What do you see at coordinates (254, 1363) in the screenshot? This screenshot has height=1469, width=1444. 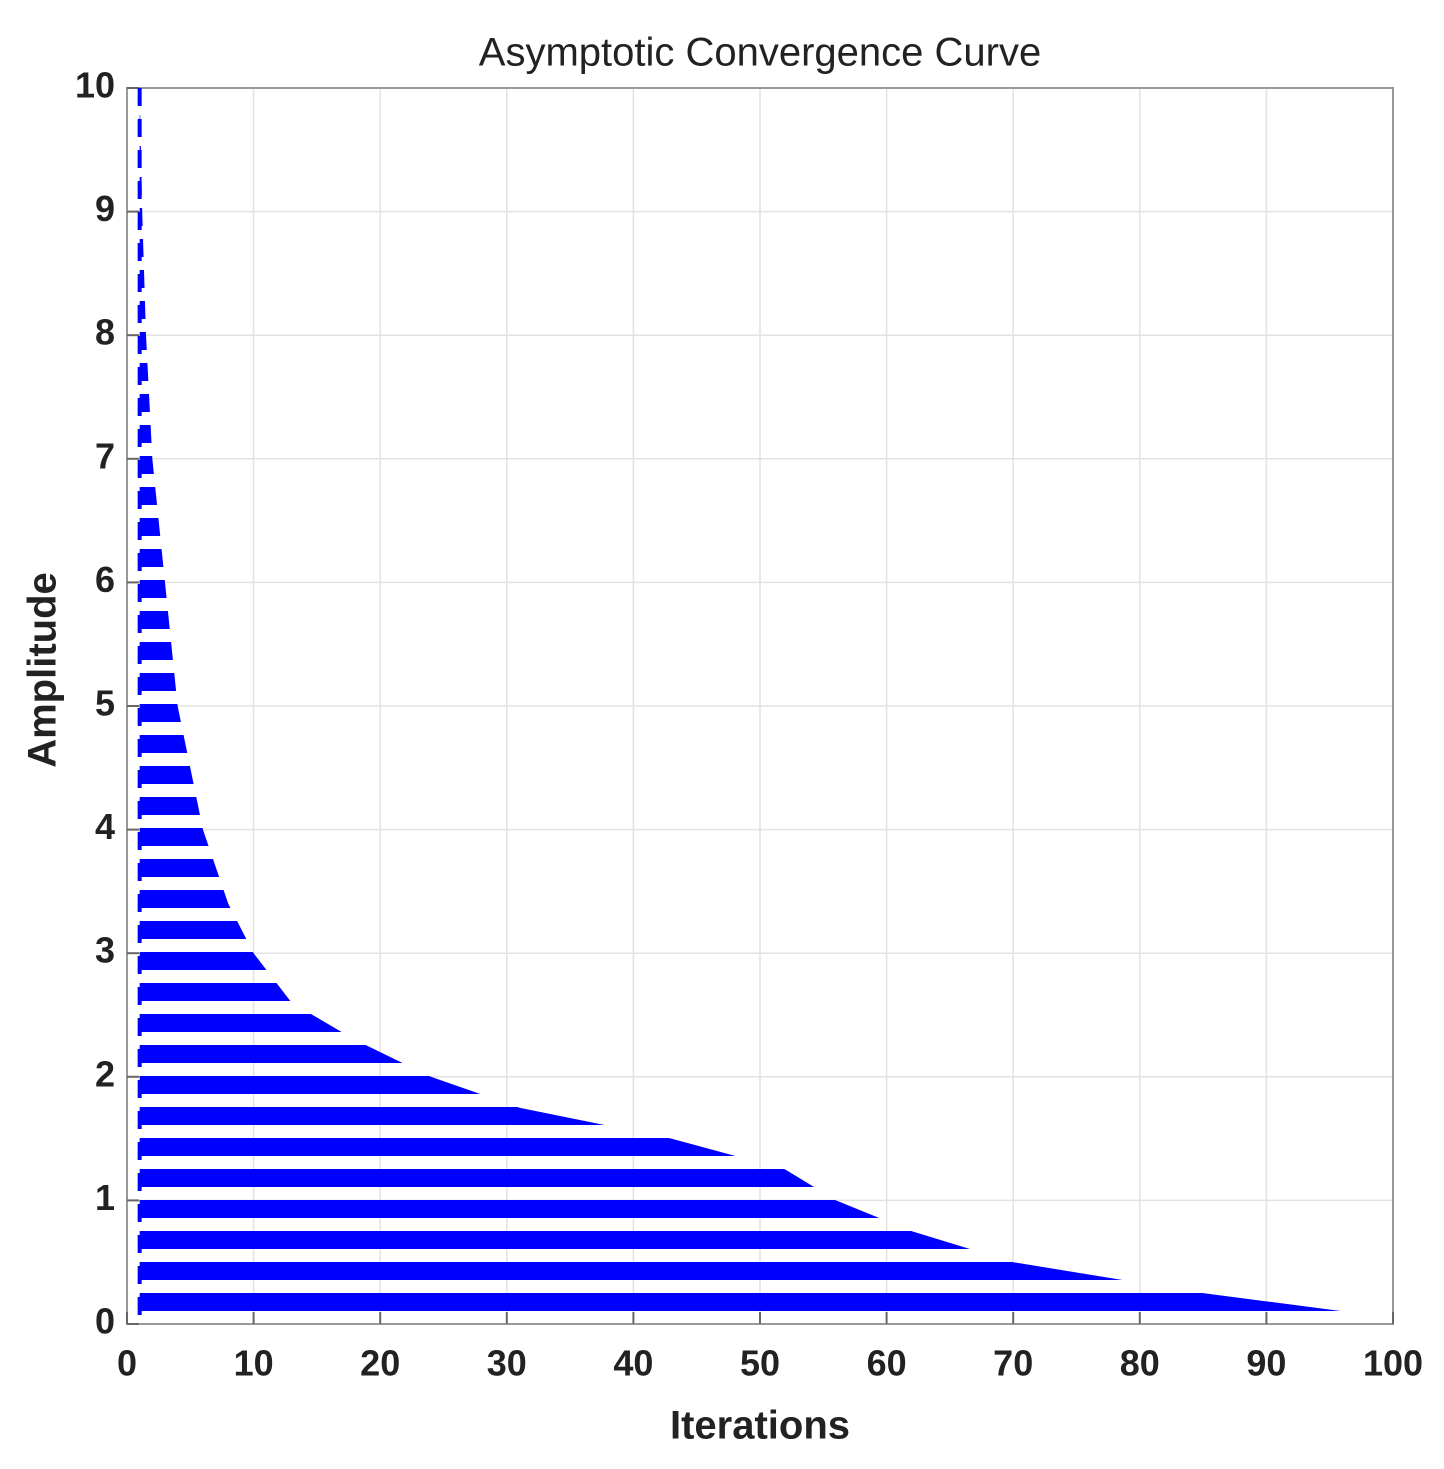 I see `x-tick-label: 10` at bounding box center [254, 1363].